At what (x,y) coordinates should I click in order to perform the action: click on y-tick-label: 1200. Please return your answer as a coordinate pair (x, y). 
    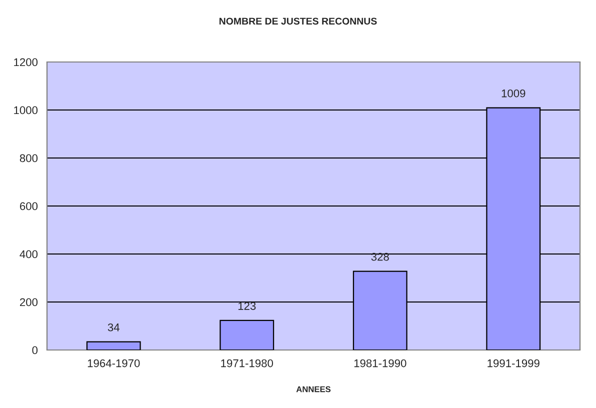
    Looking at the image, I should click on (26, 62).